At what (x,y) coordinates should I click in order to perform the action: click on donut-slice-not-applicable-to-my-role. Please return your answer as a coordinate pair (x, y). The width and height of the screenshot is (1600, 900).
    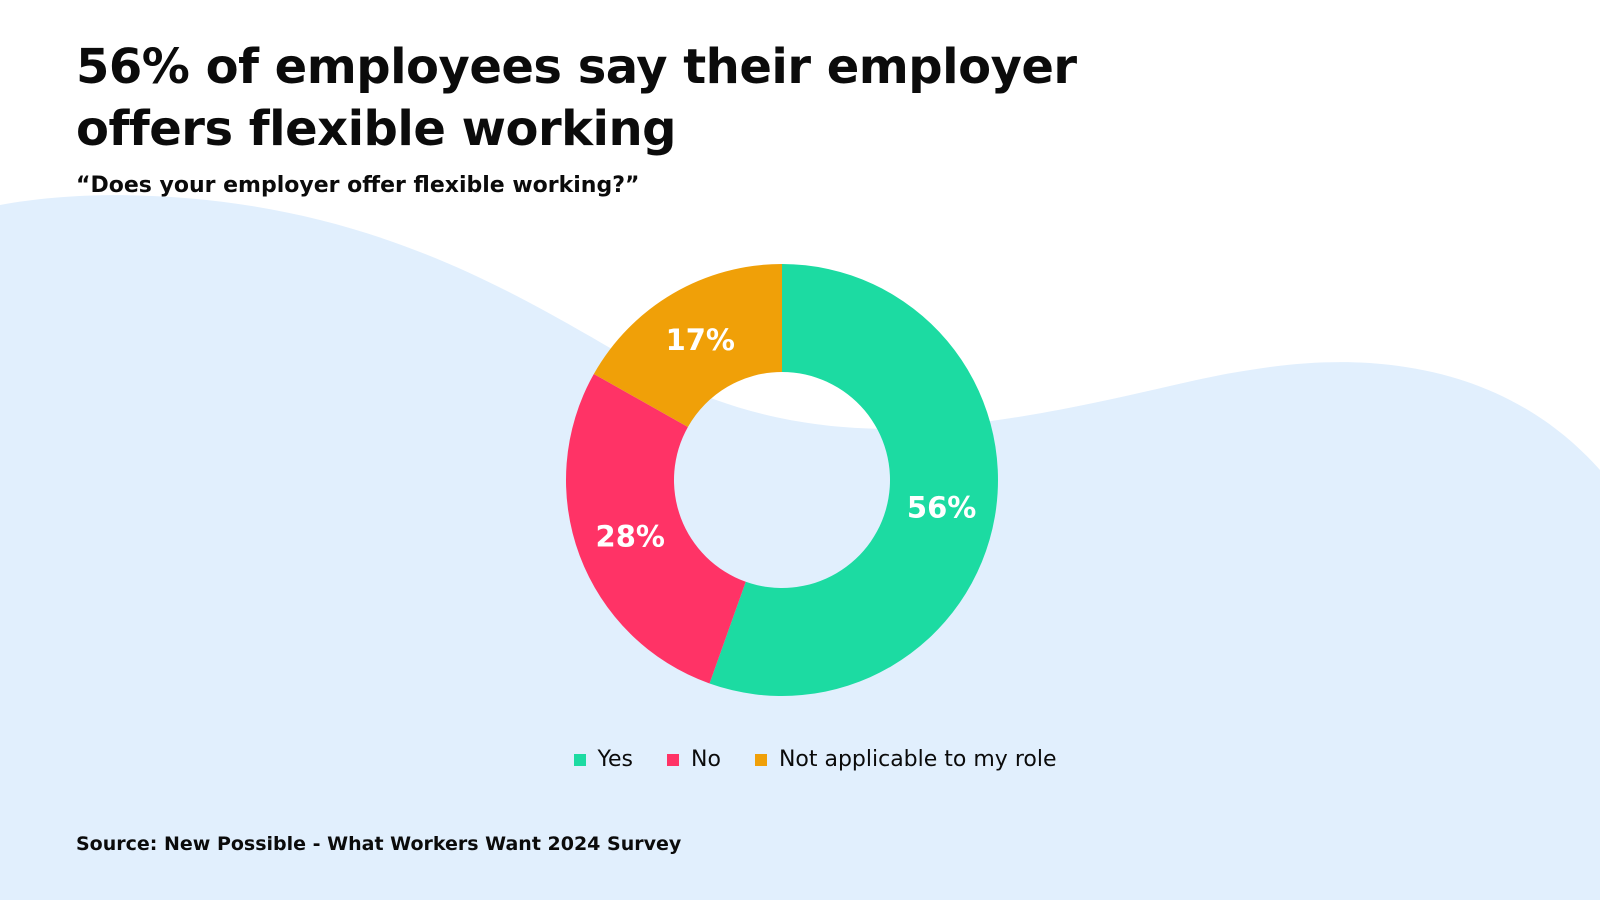
    Looking at the image, I should click on (687, 345).